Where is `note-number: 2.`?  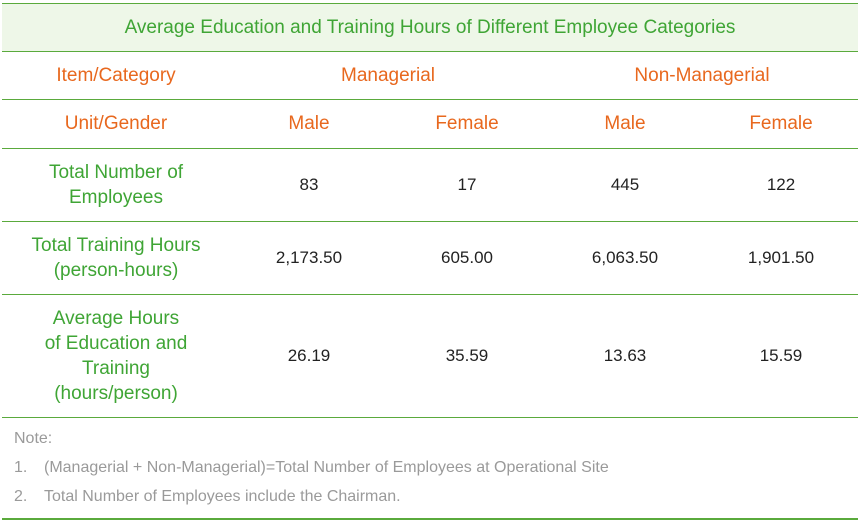
note-number: 2. is located at coordinates (21, 496).